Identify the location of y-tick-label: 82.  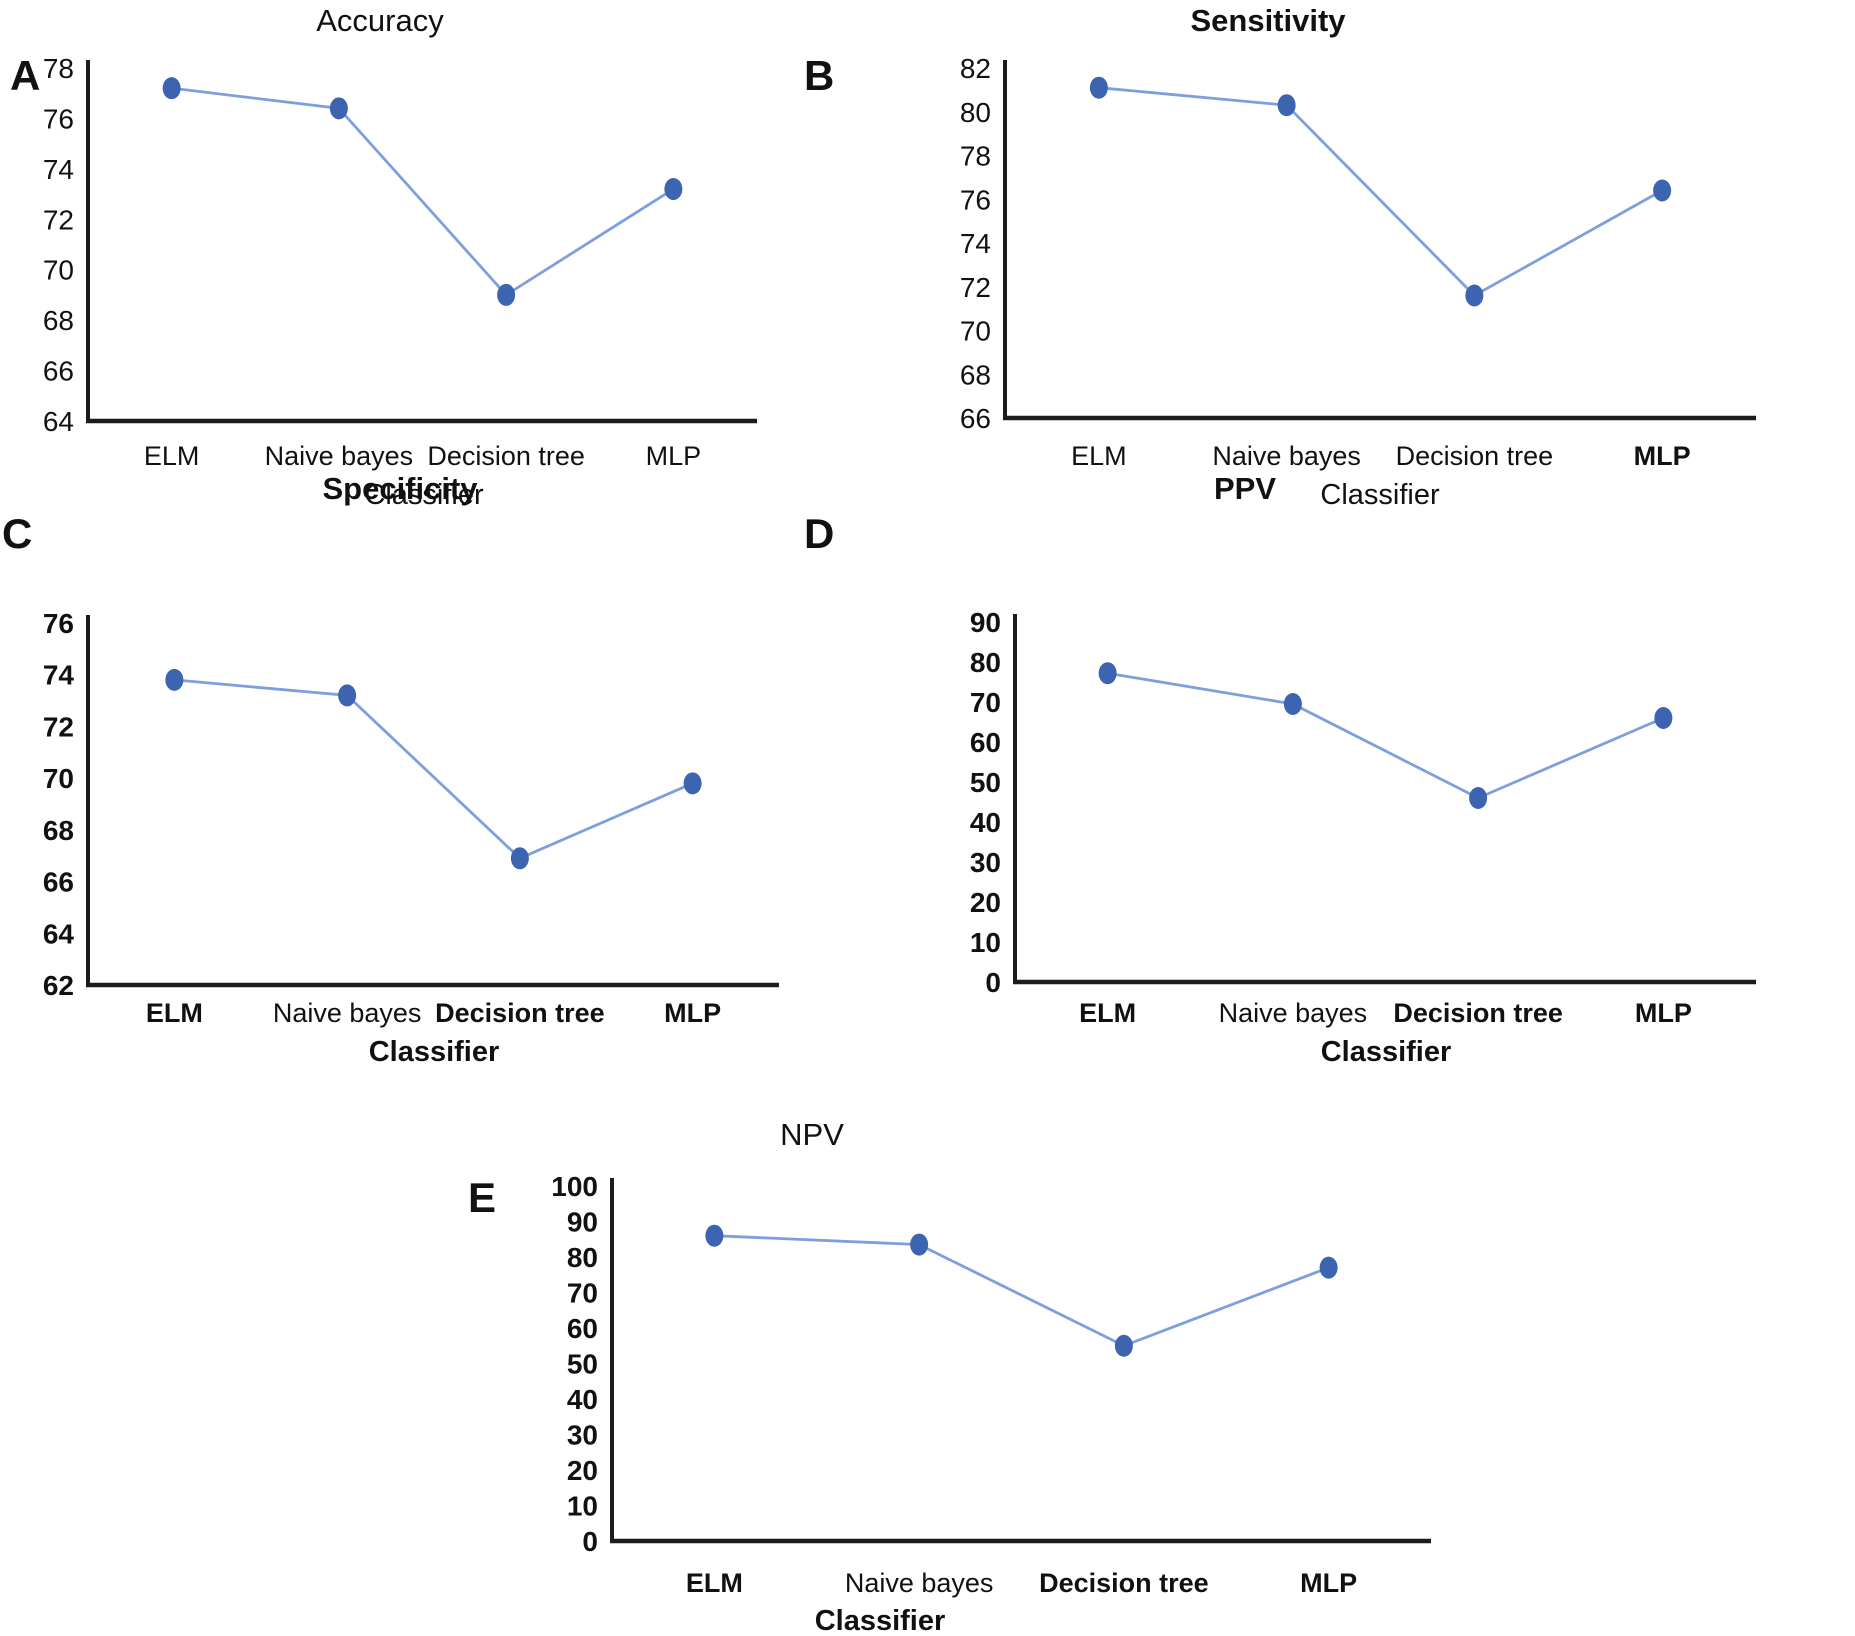
(975, 68).